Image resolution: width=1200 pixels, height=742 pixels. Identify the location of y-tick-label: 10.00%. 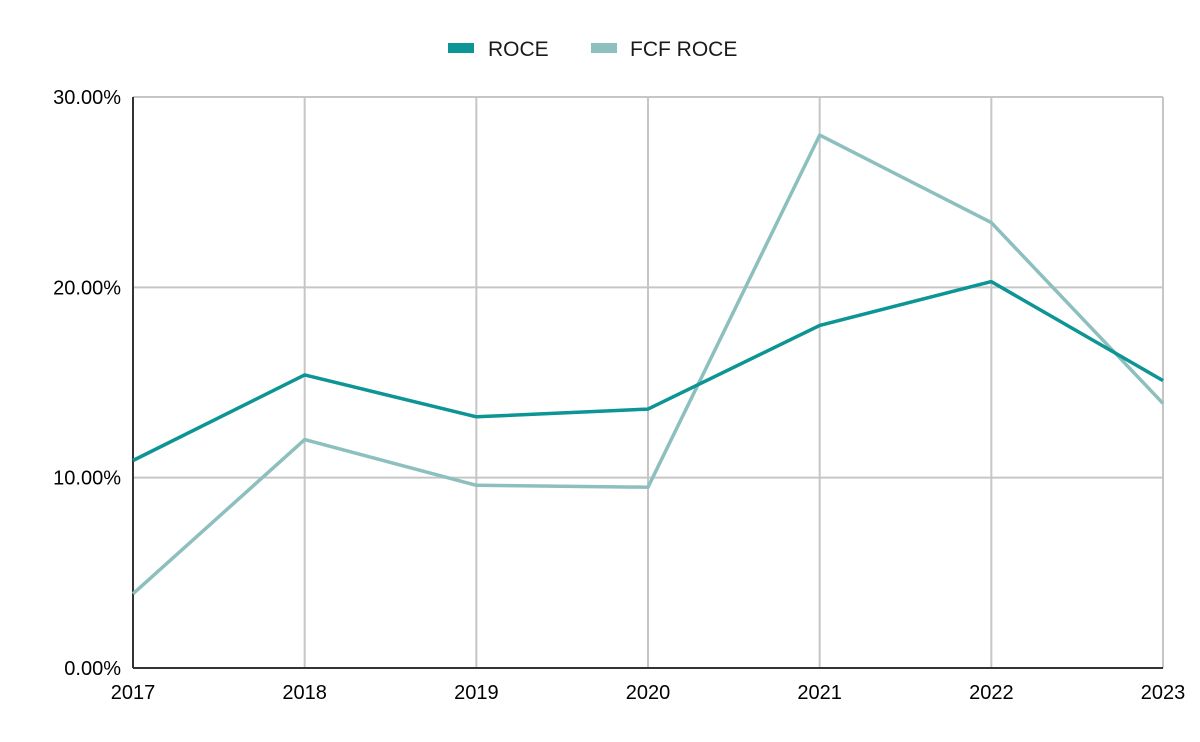
(87, 479).